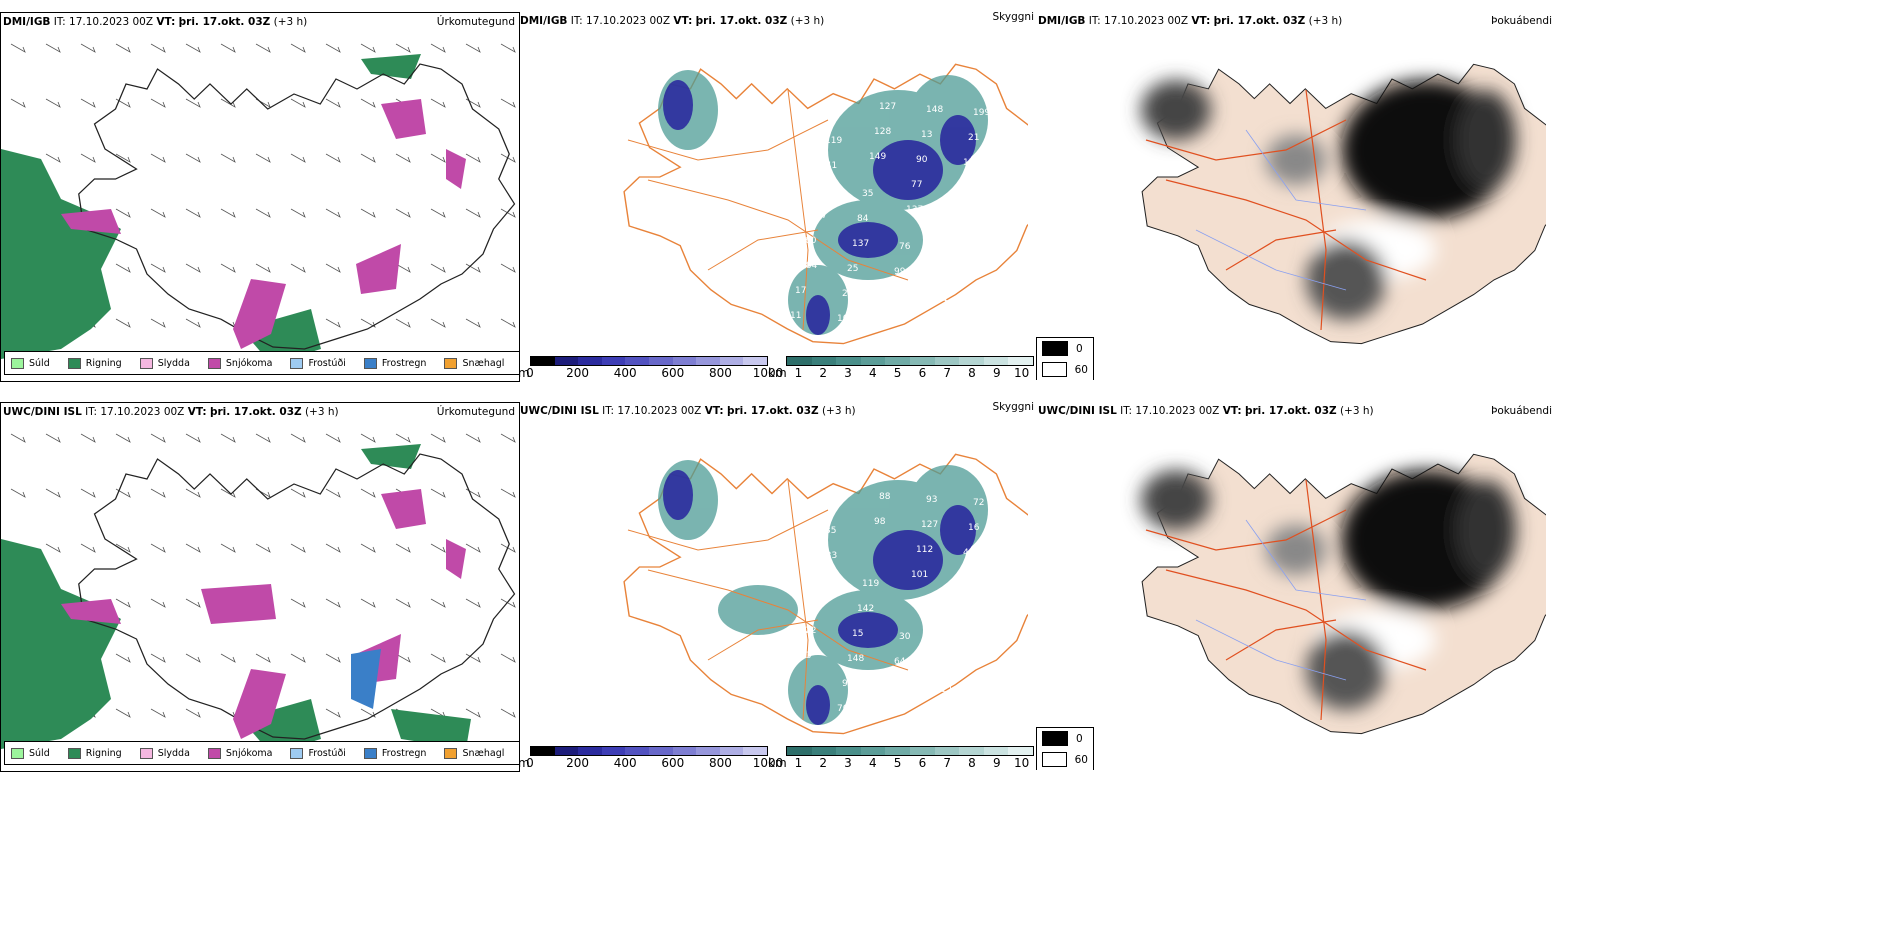 The image size is (1900, 950). What do you see at coordinates (947, 373) in the screenshot?
I see `colorbar-tick: 7` at bounding box center [947, 373].